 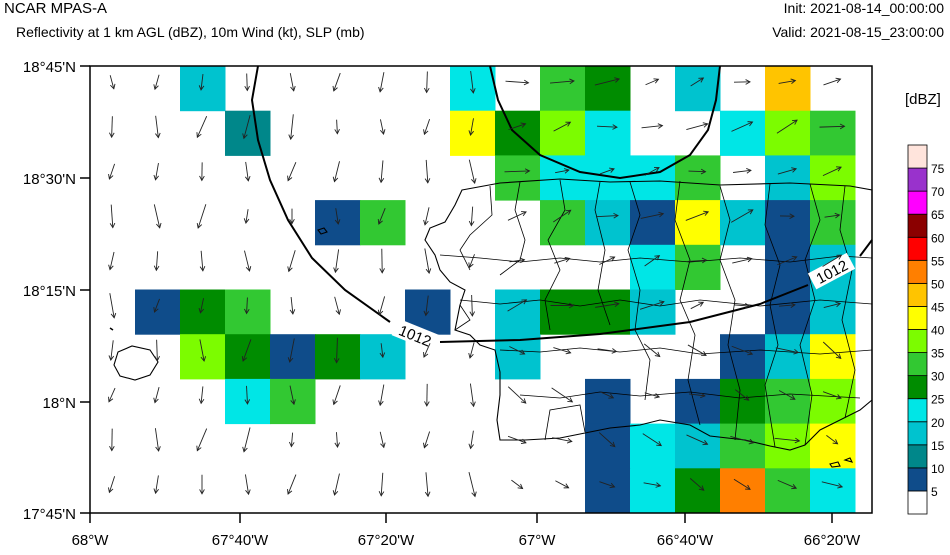 I want to click on lat-label: 18°N, so click(x=59, y=403).